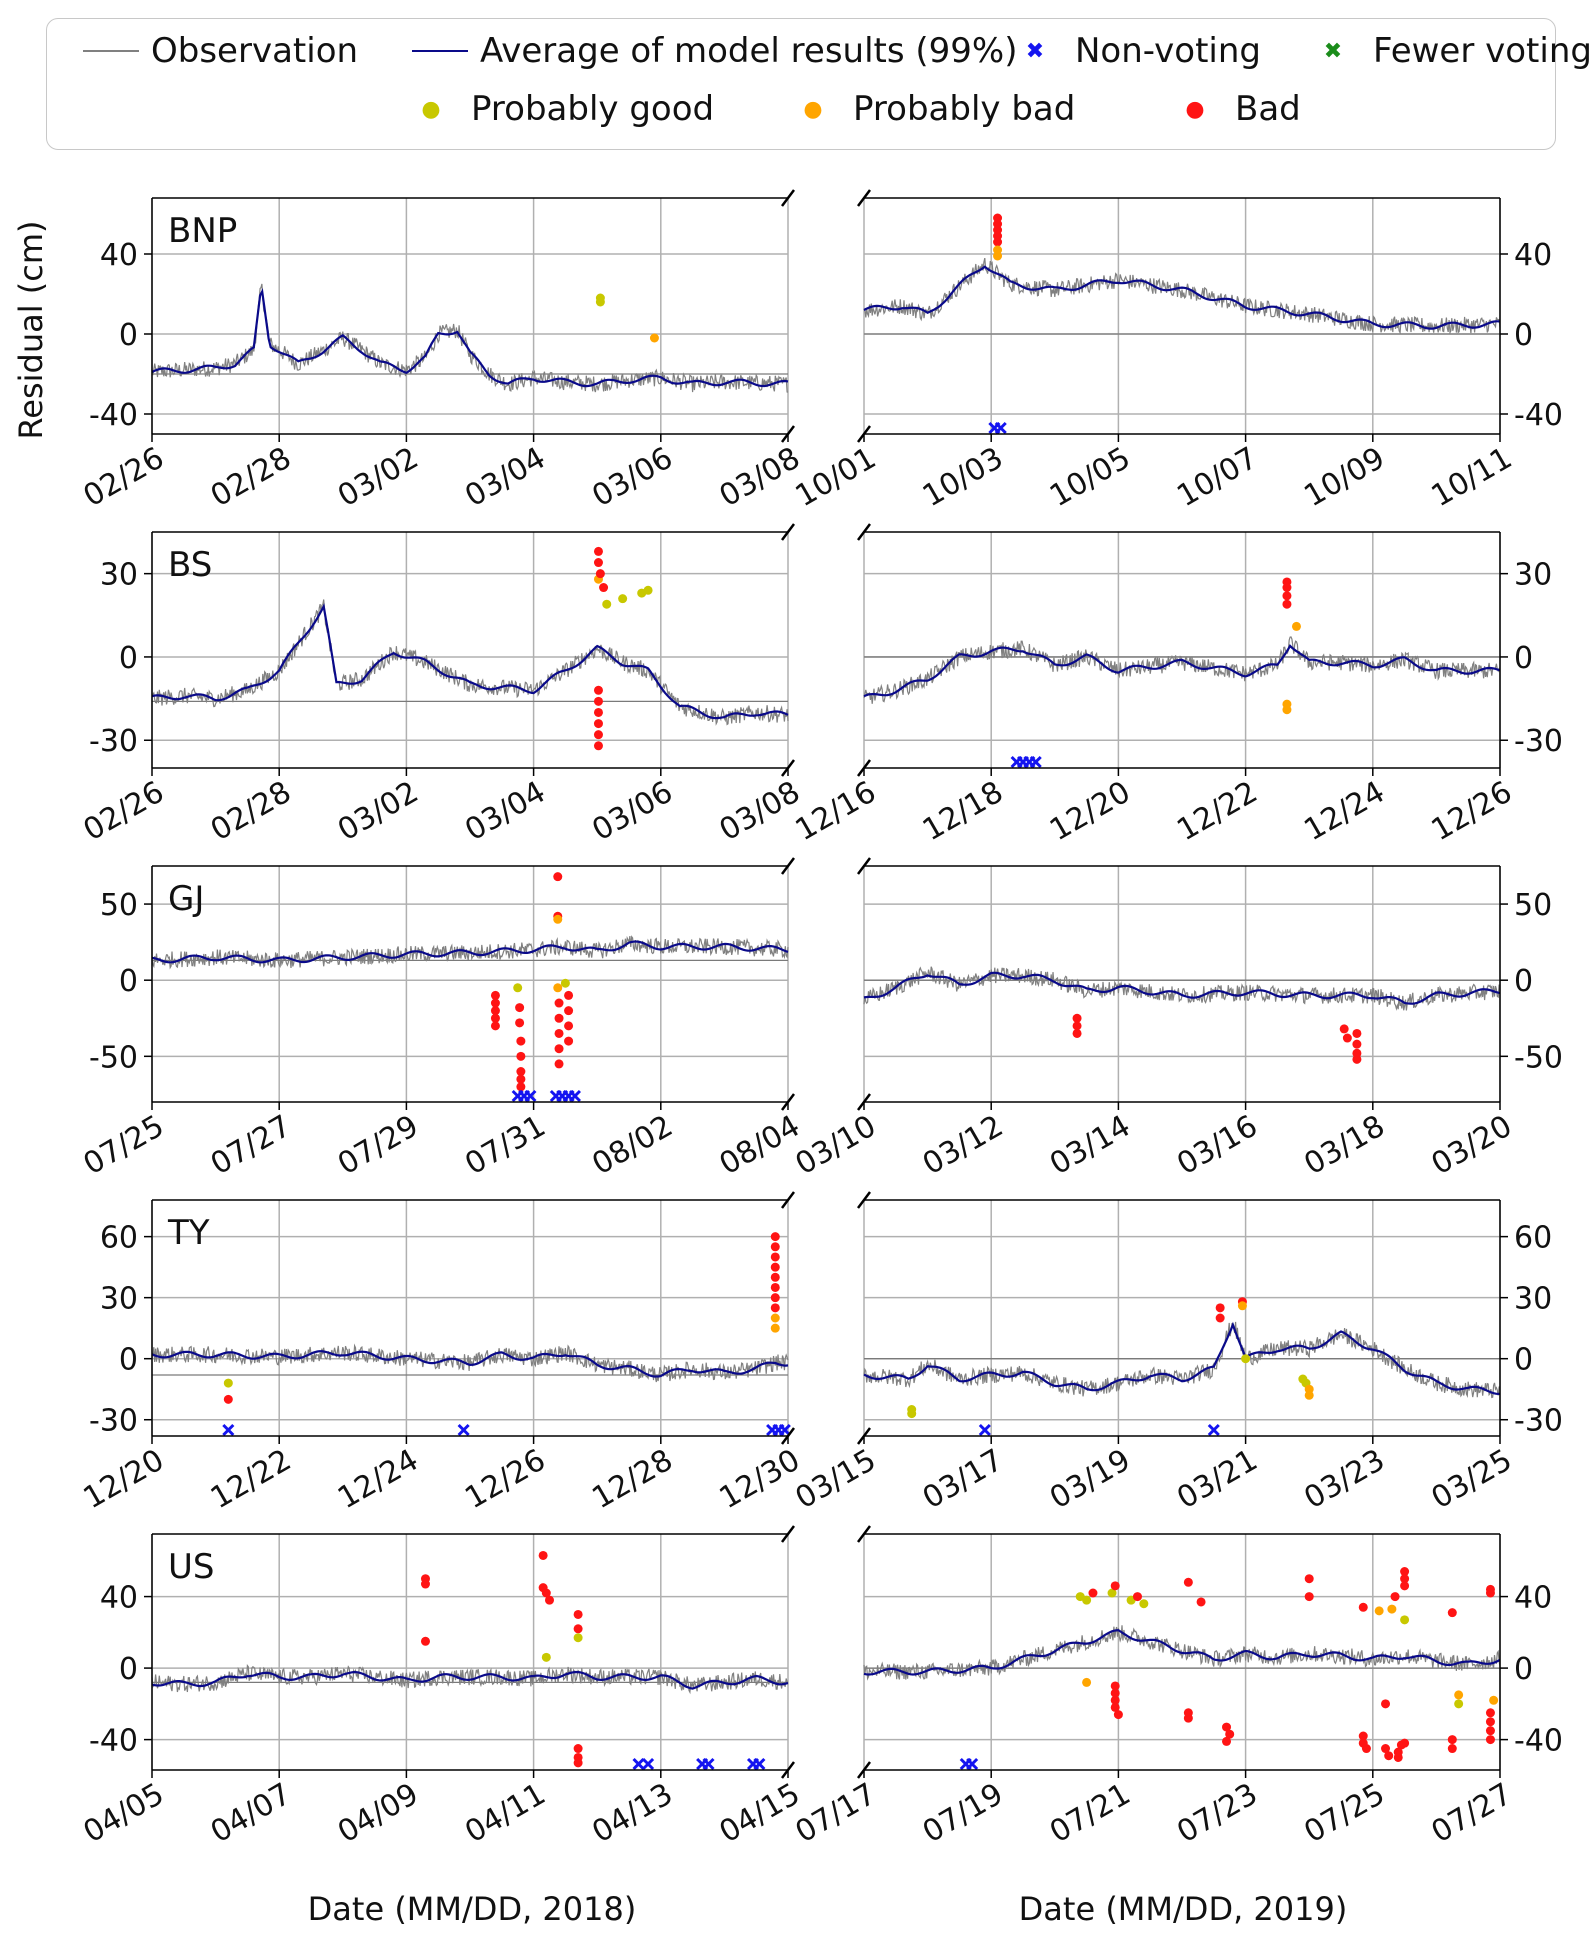 This screenshot has height=1938, width=1592. What do you see at coordinates (760, 1146) in the screenshot?
I see `x-tick-label: 08/04` at bounding box center [760, 1146].